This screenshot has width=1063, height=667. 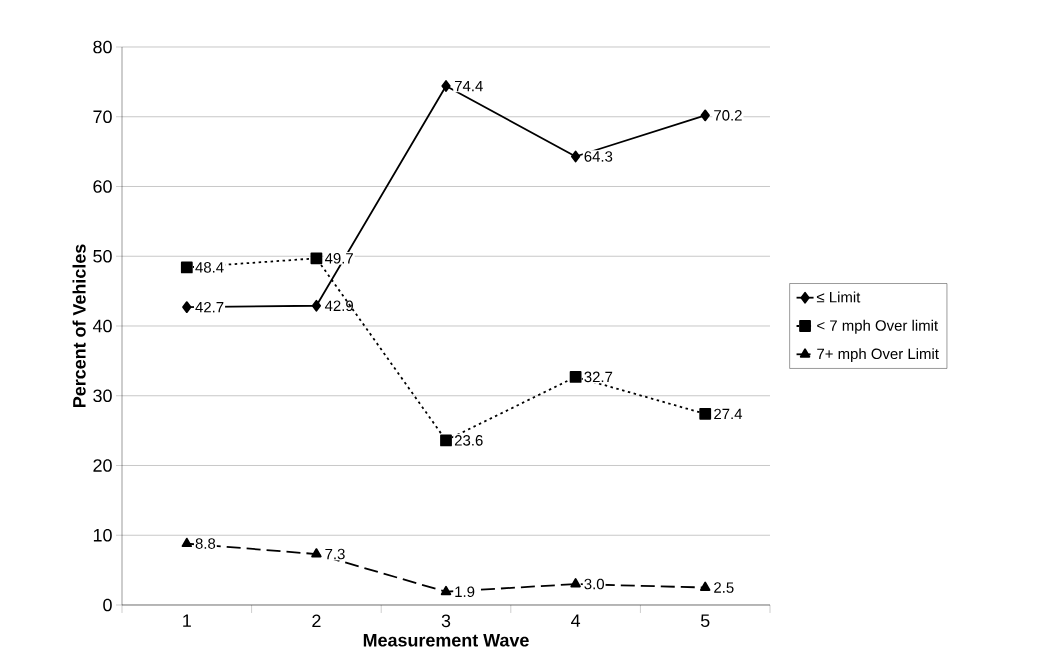 I want to click on legend-label: < 7 mph Over limit, so click(x=877, y=326).